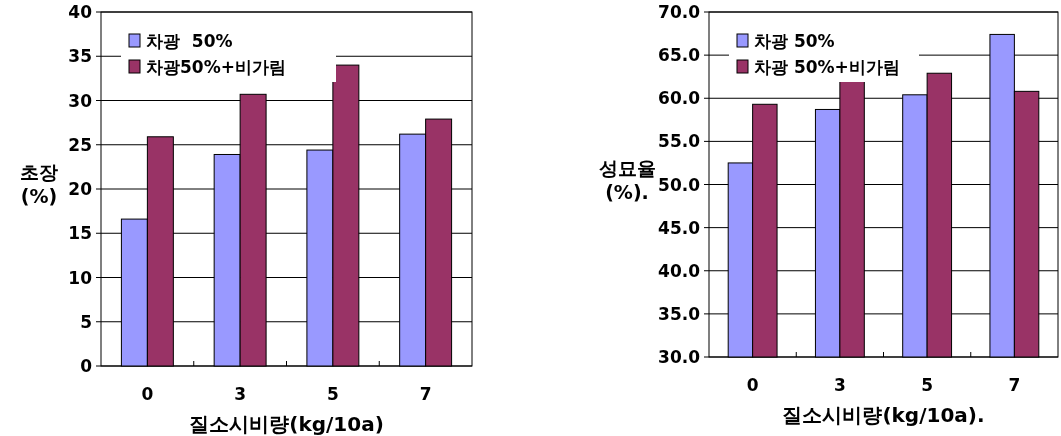  What do you see at coordinates (679, 227) in the screenshot?
I see `y-tick-label: 45.0` at bounding box center [679, 227].